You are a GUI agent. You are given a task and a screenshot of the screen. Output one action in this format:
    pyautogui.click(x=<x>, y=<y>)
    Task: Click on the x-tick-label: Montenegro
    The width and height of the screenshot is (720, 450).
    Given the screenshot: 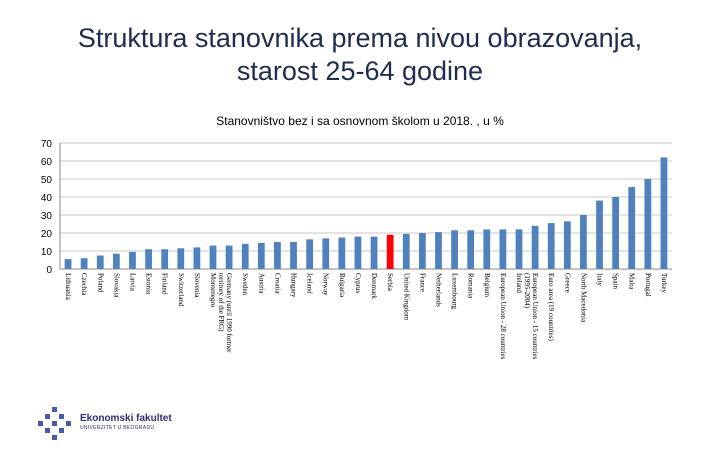 What is the action you would take?
    pyautogui.click(x=213, y=290)
    